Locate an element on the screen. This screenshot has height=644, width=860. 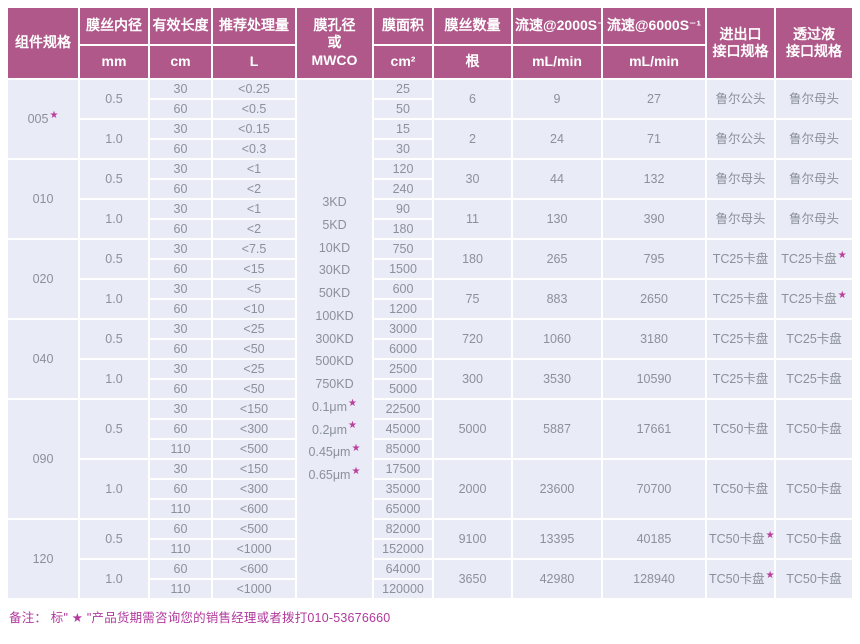
table-row: 1.0 30 <5 600 75 883 2650 TC25卡盘 TC25卡盘★ is located at coordinates (430, 299).